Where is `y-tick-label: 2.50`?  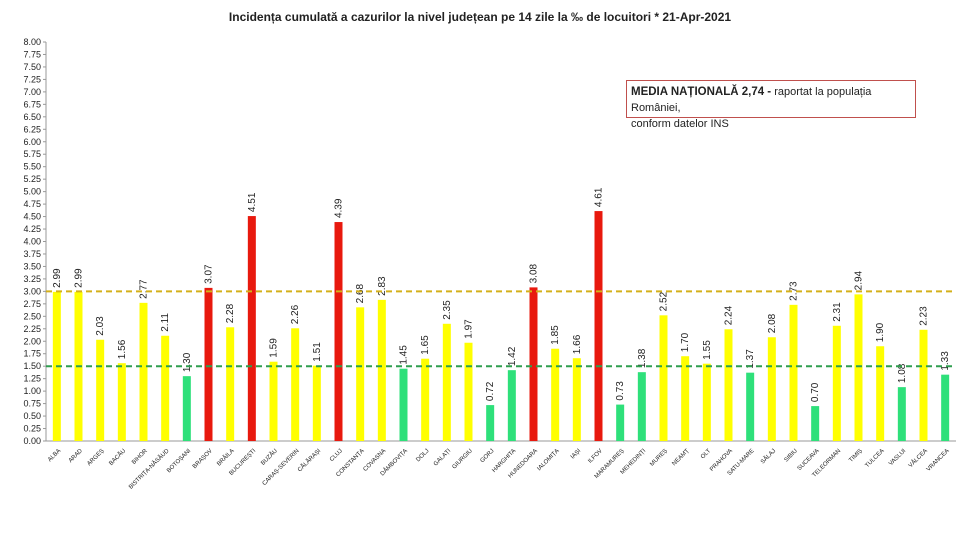
y-tick-label: 2.50 is located at coordinates (32, 316).